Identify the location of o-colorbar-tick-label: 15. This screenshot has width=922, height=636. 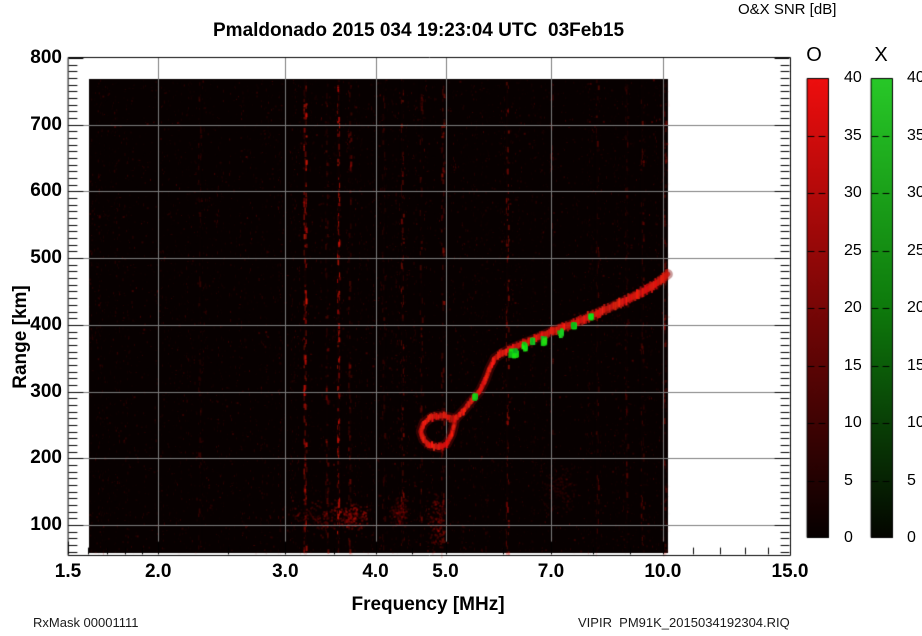
(853, 365).